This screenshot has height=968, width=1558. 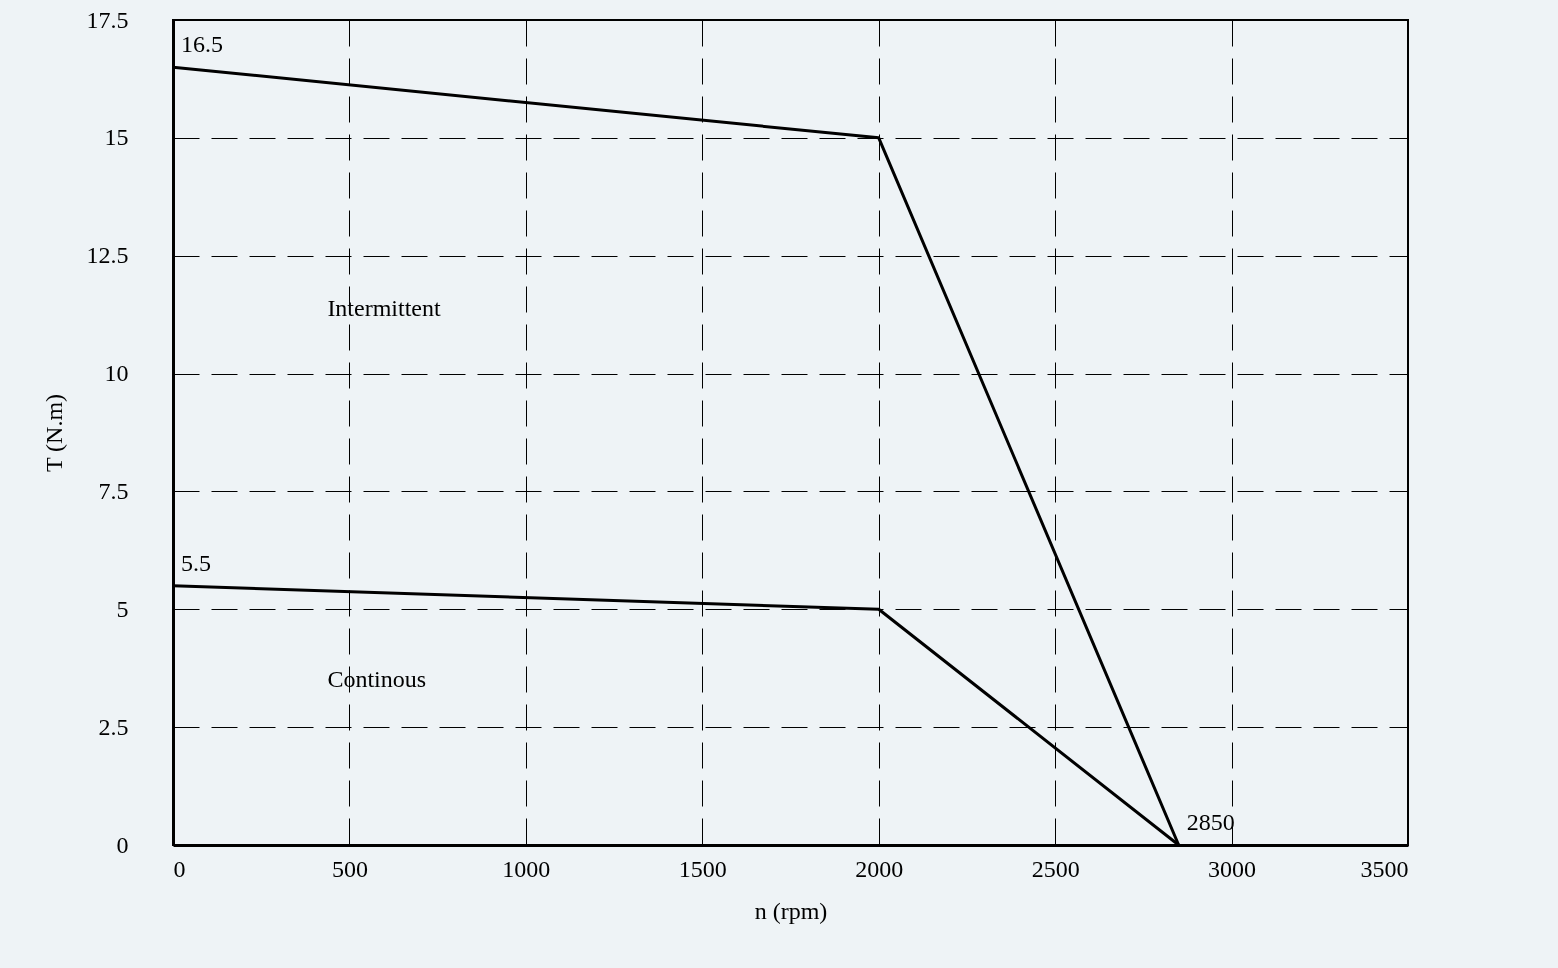 I want to click on y-tick-label: 0, so click(x=122, y=844).